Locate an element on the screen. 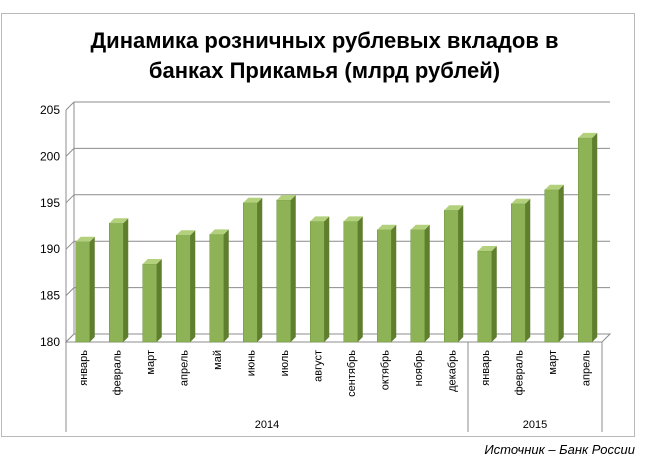 The height and width of the screenshot is (469, 649). x-tick-label: сентябрь is located at coordinates (352, 373).